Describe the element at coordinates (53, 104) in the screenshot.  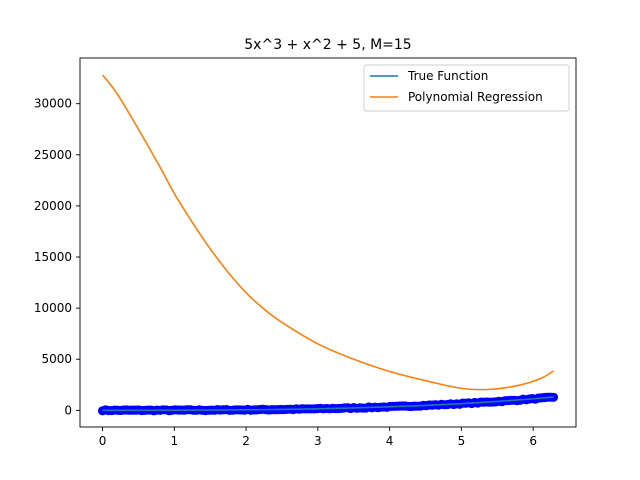
I see `y-tick-label: 30000` at that location.